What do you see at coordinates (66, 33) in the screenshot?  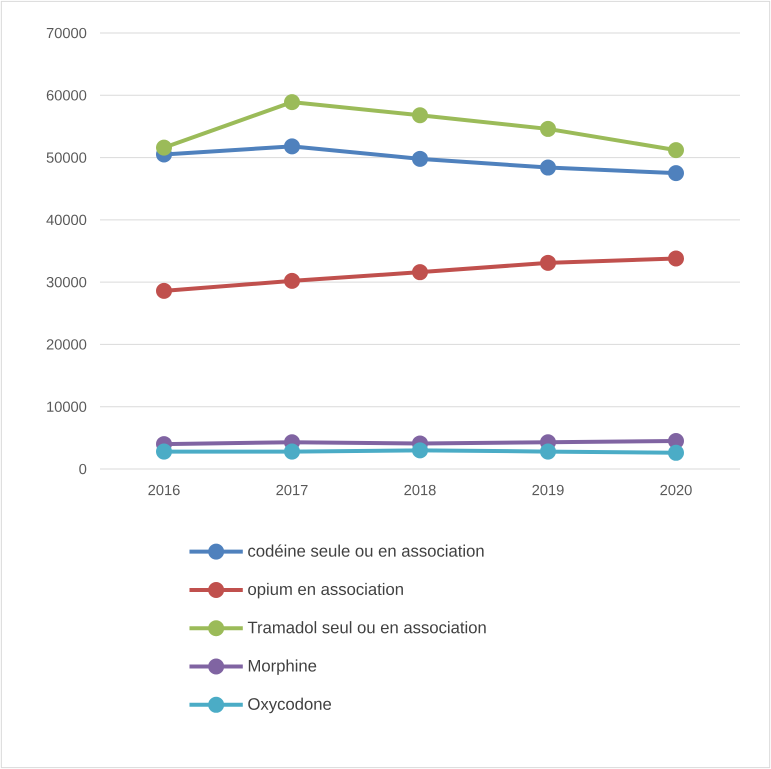 I see `y-tick-label: 70000` at bounding box center [66, 33].